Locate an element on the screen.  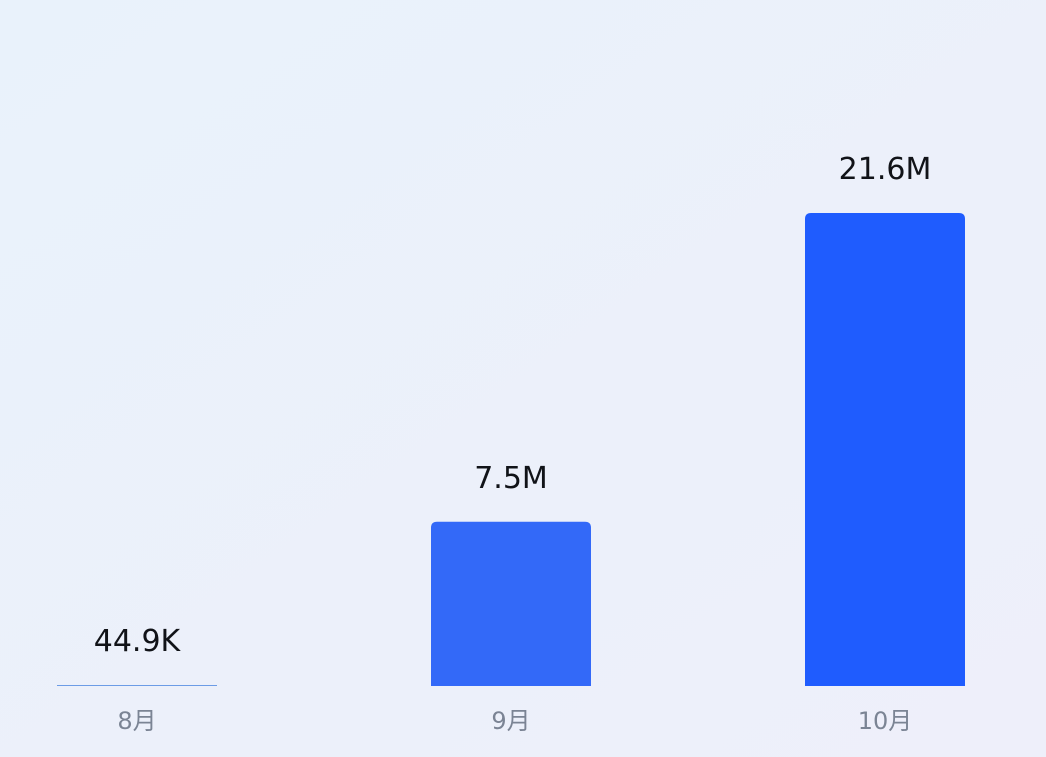
value-label: 21.6M is located at coordinates (885, 169).